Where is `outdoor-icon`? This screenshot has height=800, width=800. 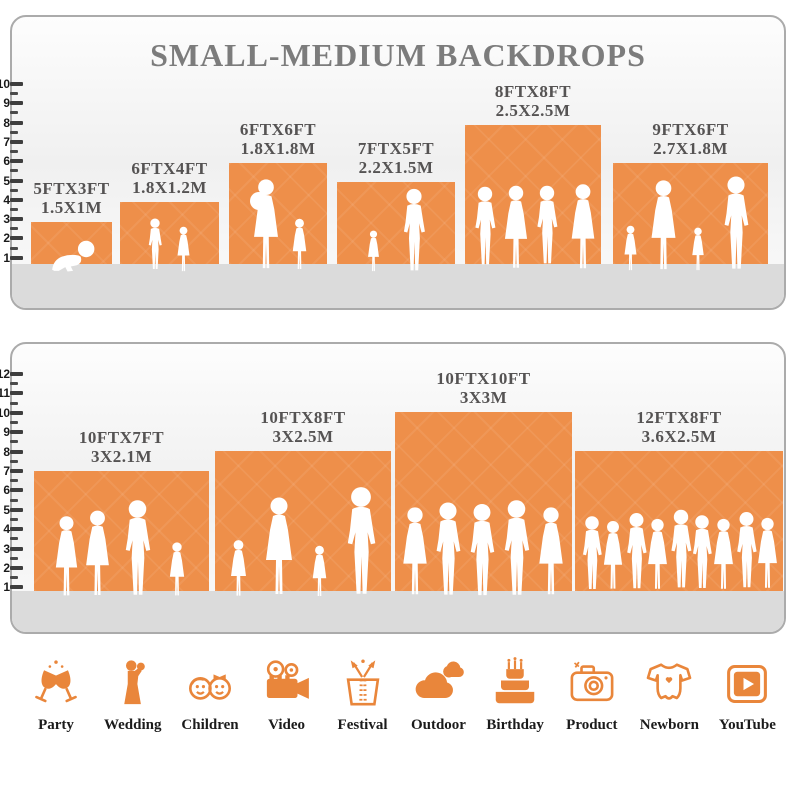 outdoor-icon is located at coordinates (440, 680).